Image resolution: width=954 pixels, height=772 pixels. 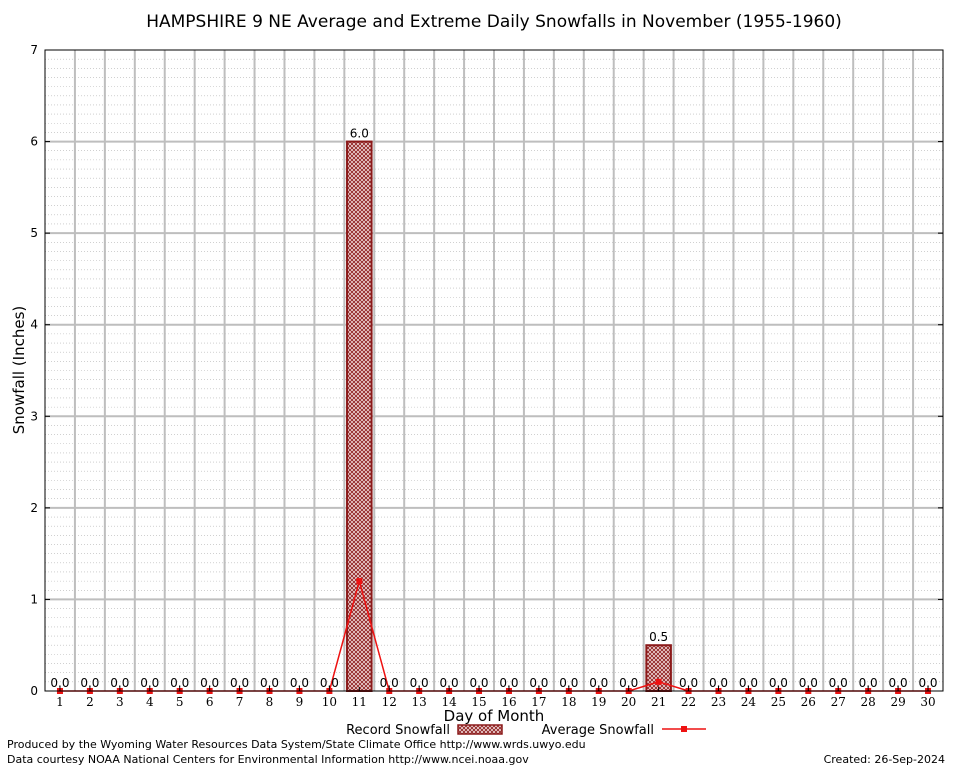 I want to click on x-tick-label: 25, so click(x=778, y=702).